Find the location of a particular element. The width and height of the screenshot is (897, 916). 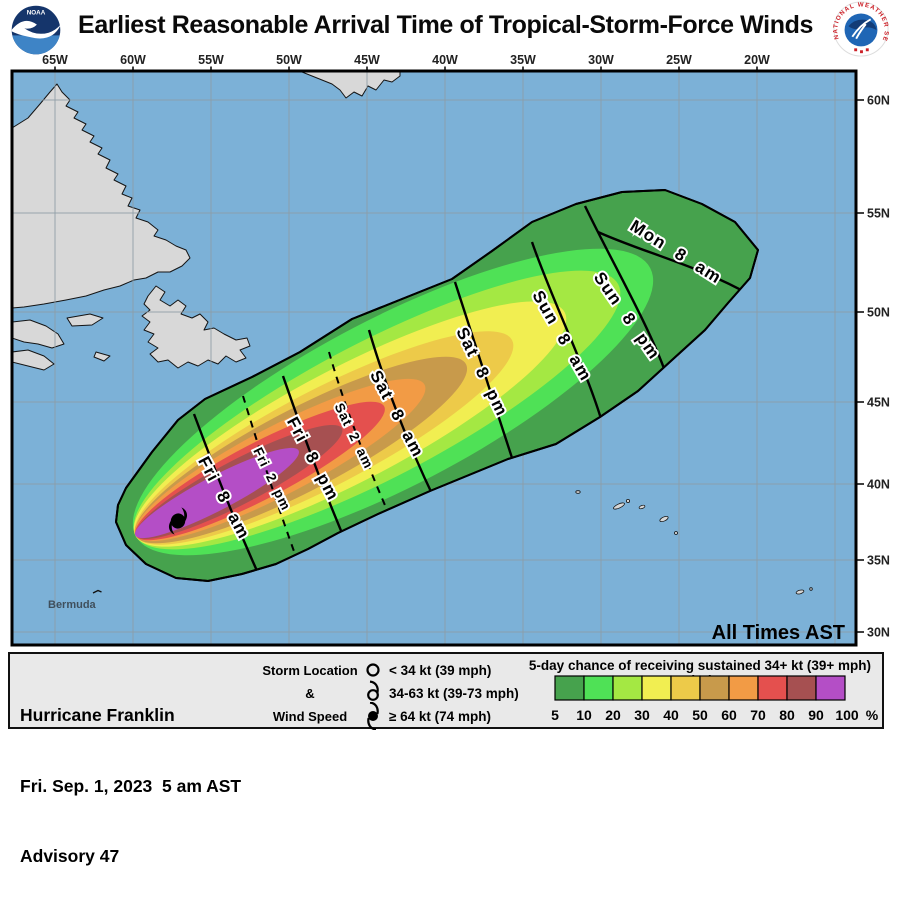

open-circle-icon is located at coordinates (373, 670).